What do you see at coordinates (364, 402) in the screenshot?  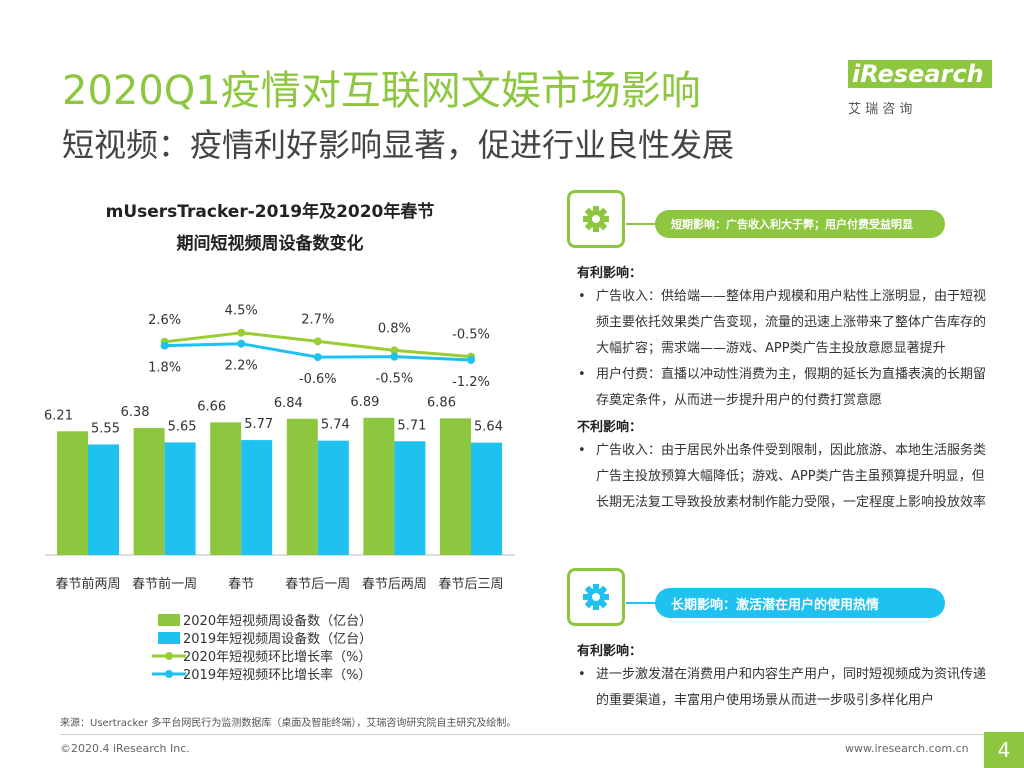 I see `bar-value-label: 6.89` at bounding box center [364, 402].